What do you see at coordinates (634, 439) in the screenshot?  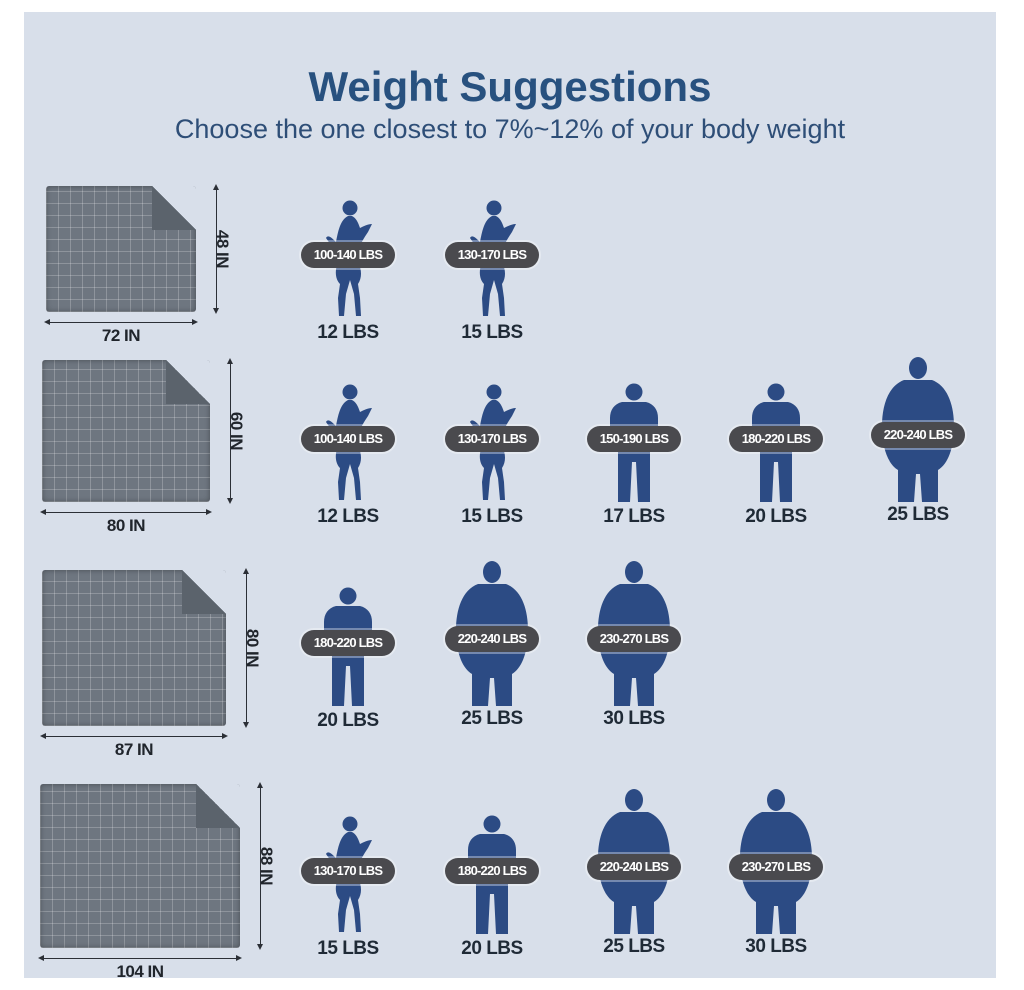 I see `body-weight-range-badge: 150-190 LBS` at bounding box center [634, 439].